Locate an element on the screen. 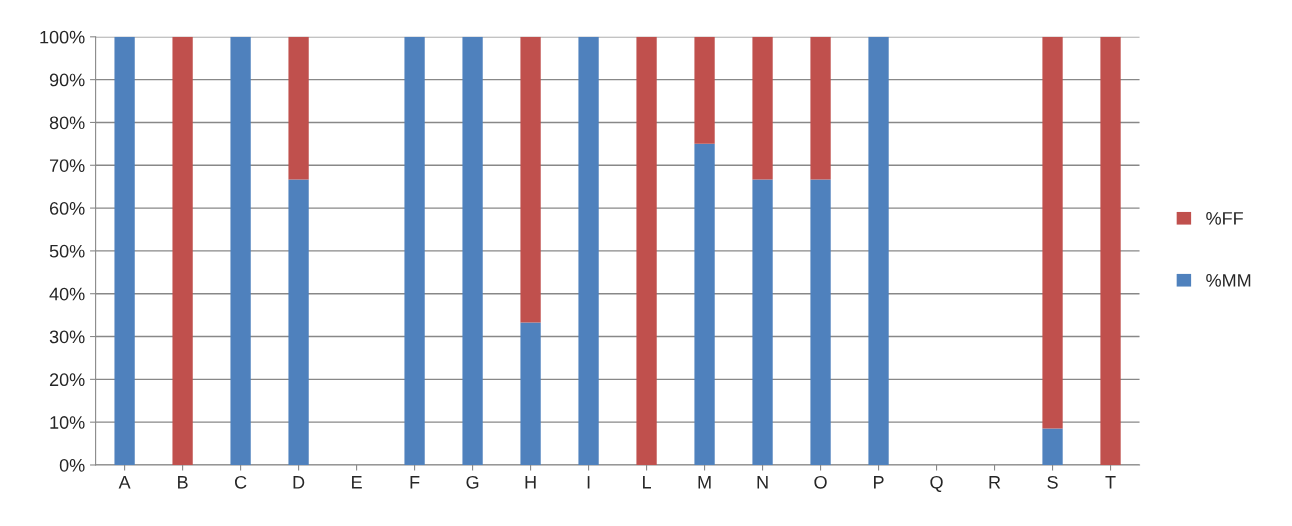 This screenshot has height=526, width=1292. x-tick-label: G is located at coordinates (472, 482).